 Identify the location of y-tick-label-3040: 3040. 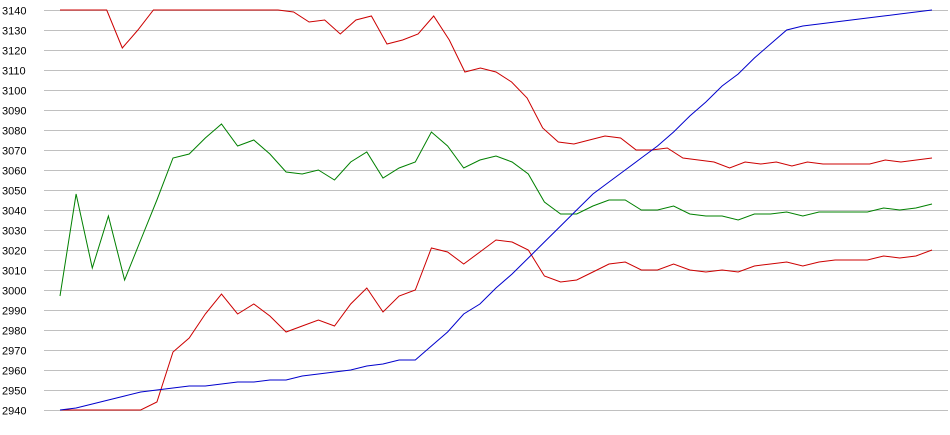
(14, 212).